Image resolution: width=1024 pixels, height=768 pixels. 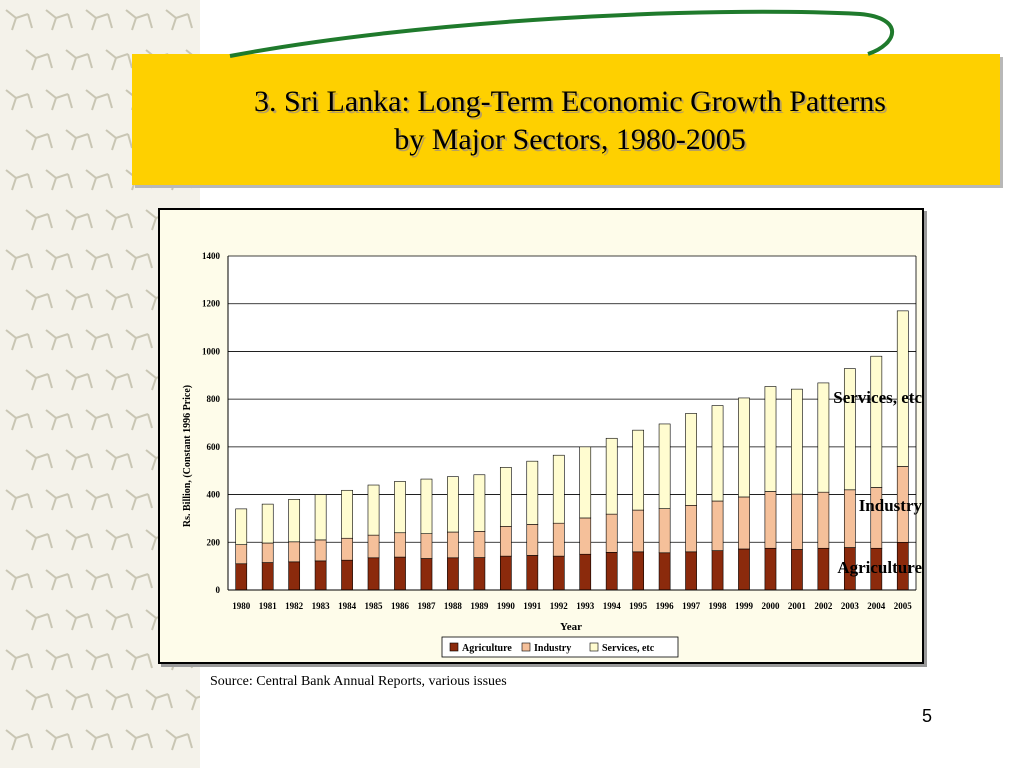 I want to click on bar-segment-services-etc-2004, so click(x=876, y=421).